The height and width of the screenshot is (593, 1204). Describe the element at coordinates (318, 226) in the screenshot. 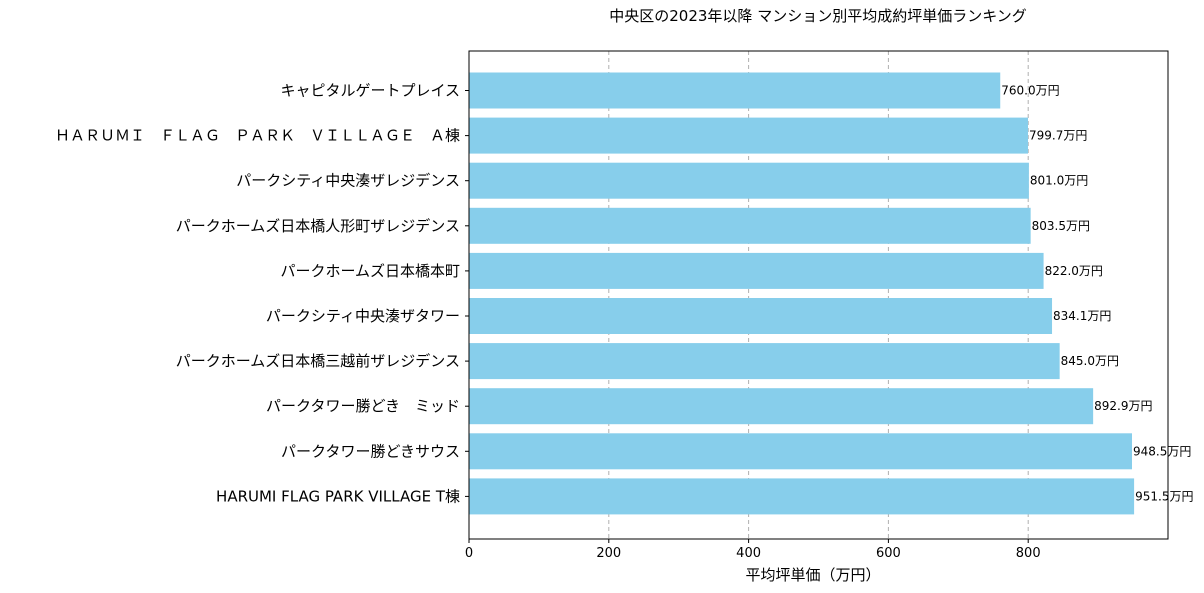

I see `y-tick-label: パークホームズ日本橋人形町ザレジデンス` at that location.